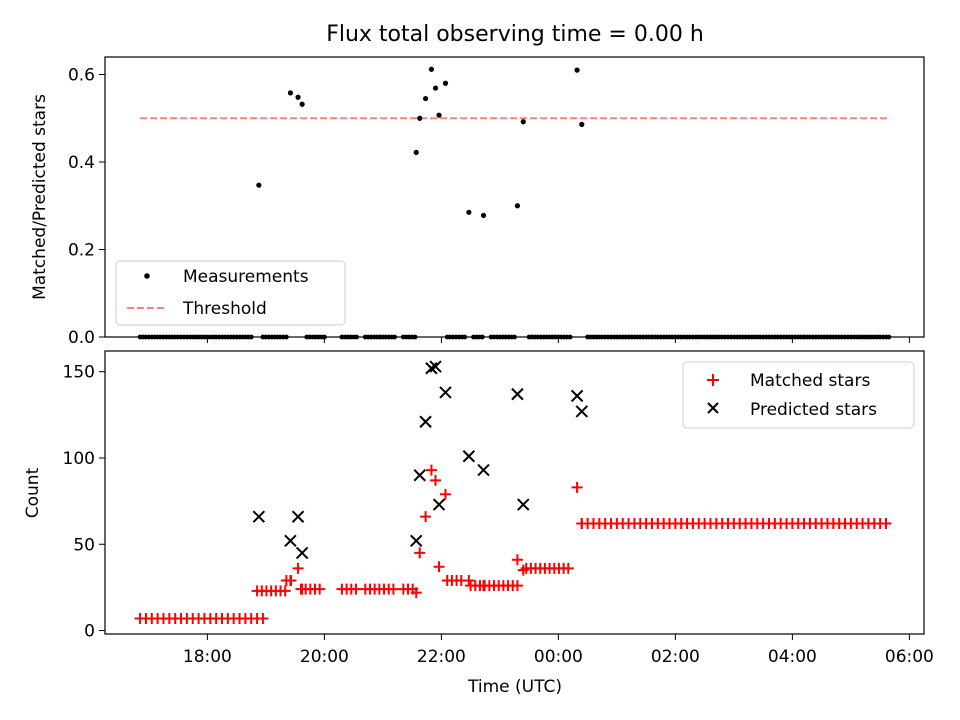 This screenshot has width=960, height=720. I want to click on ratio-legend: Measurements Threshold, so click(230, 293).